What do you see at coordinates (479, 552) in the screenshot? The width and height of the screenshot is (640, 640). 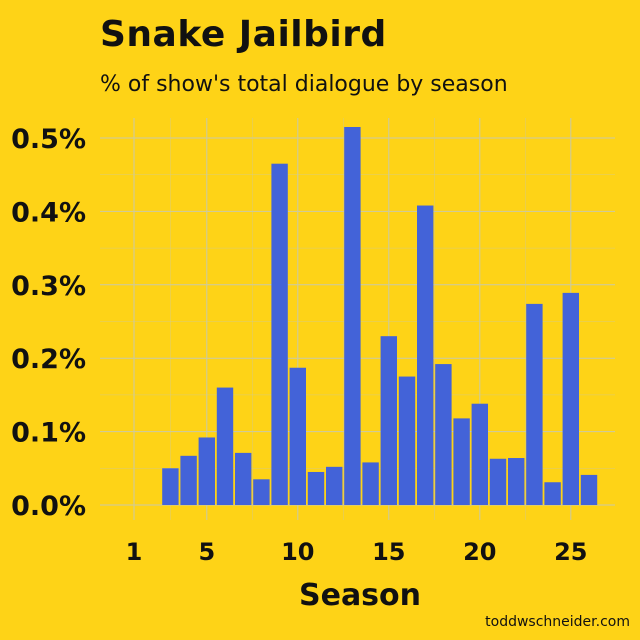 I see `x-tick-label: 20` at bounding box center [479, 552].